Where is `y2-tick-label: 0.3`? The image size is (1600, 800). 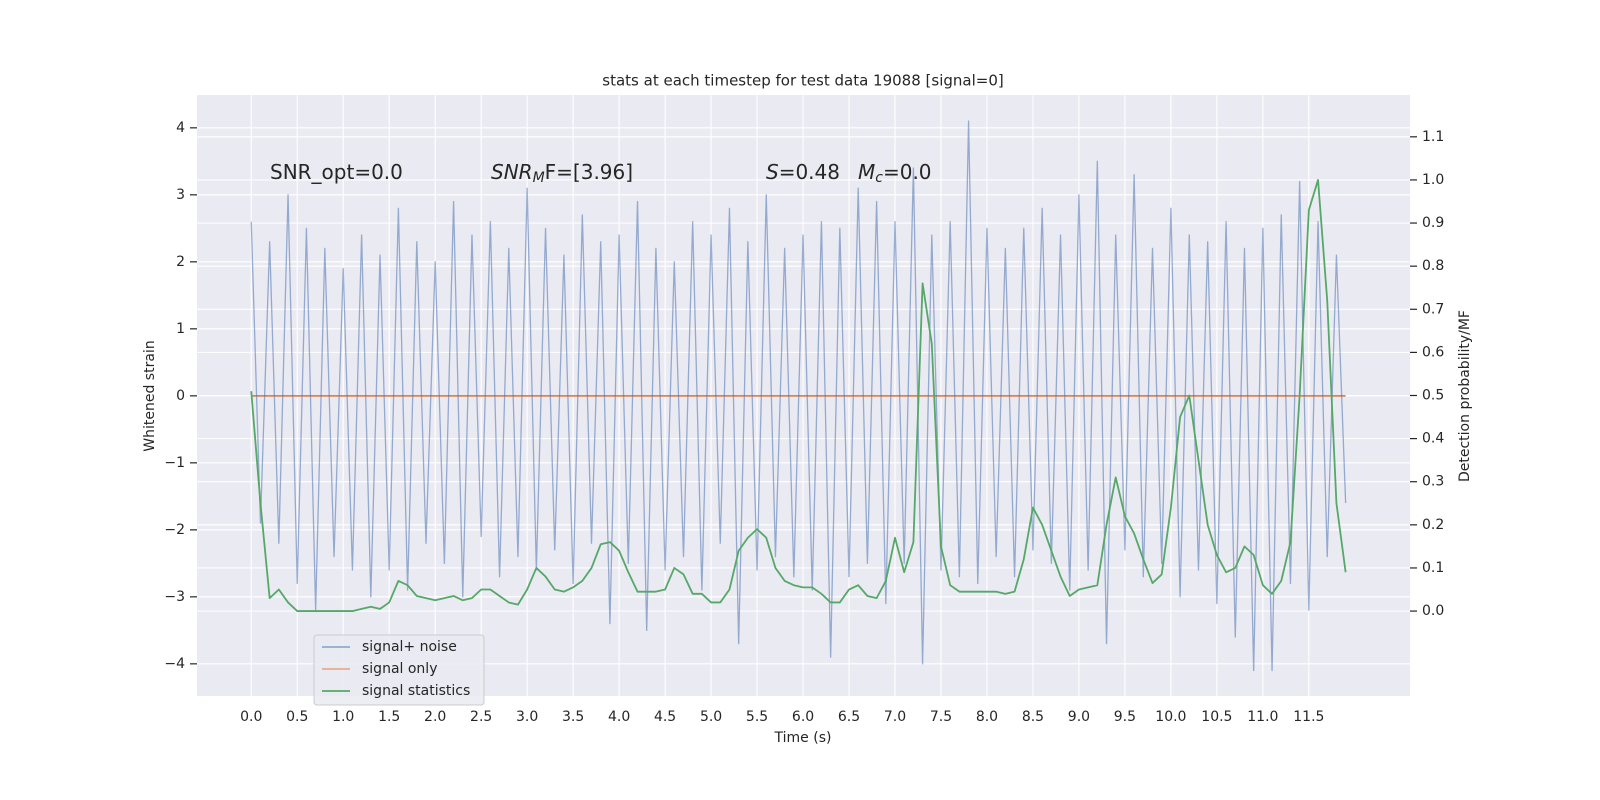 y2-tick-label: 0.3 is located at coordinates (1433, 482).